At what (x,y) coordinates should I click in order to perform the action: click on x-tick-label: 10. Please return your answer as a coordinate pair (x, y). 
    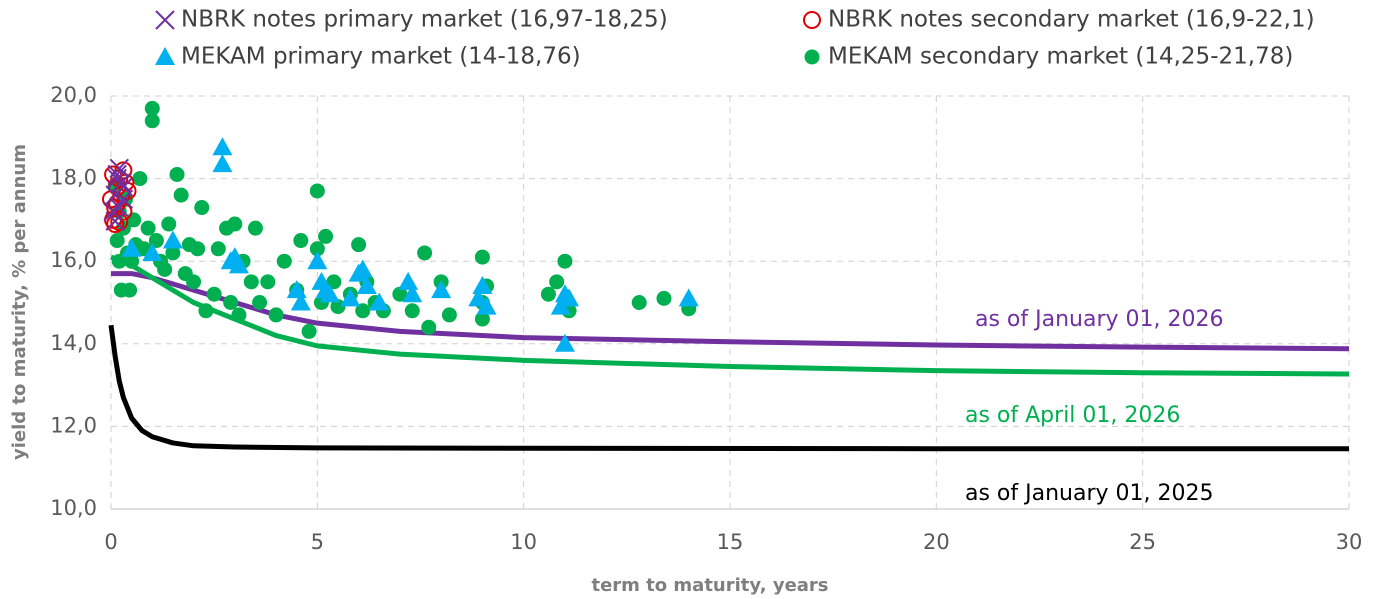
    Looking at the image, I should click on (523, 542).